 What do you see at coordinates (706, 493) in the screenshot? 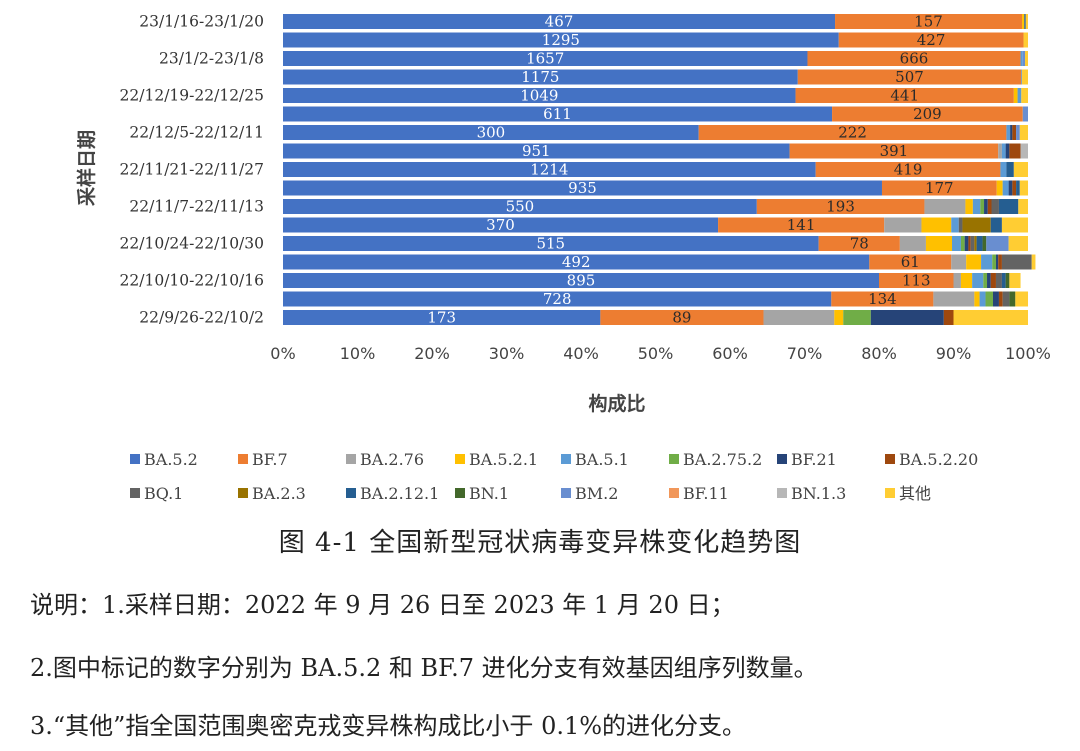
I see `legend-label: BF.11` at bounding box center [706, 493].